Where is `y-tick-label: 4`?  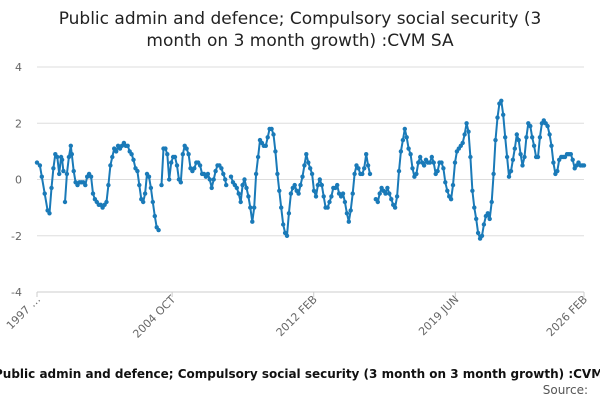
y-tick-label: 4 is located at coordinates (18, 67).